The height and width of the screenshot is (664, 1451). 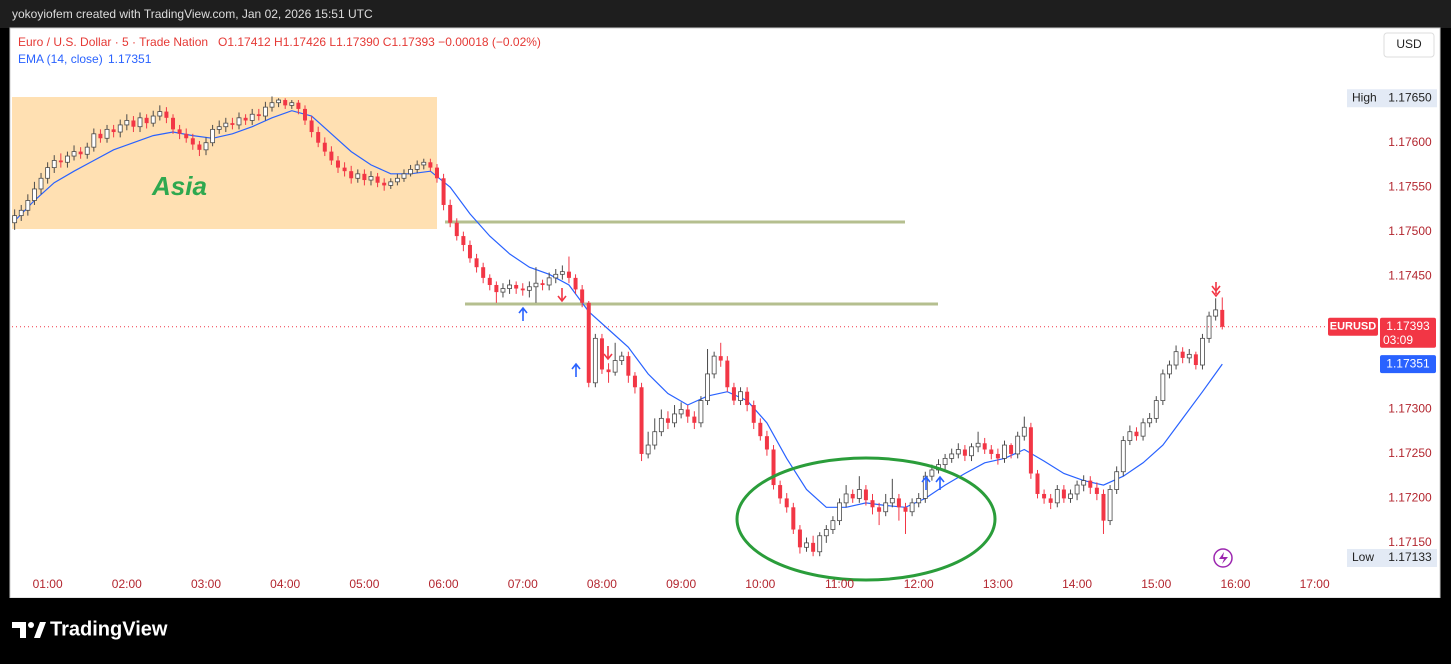 What do you see at coordinates (1409, 45) in the screenshot?
I see `currency-button` at bounding box center [1409, 45].